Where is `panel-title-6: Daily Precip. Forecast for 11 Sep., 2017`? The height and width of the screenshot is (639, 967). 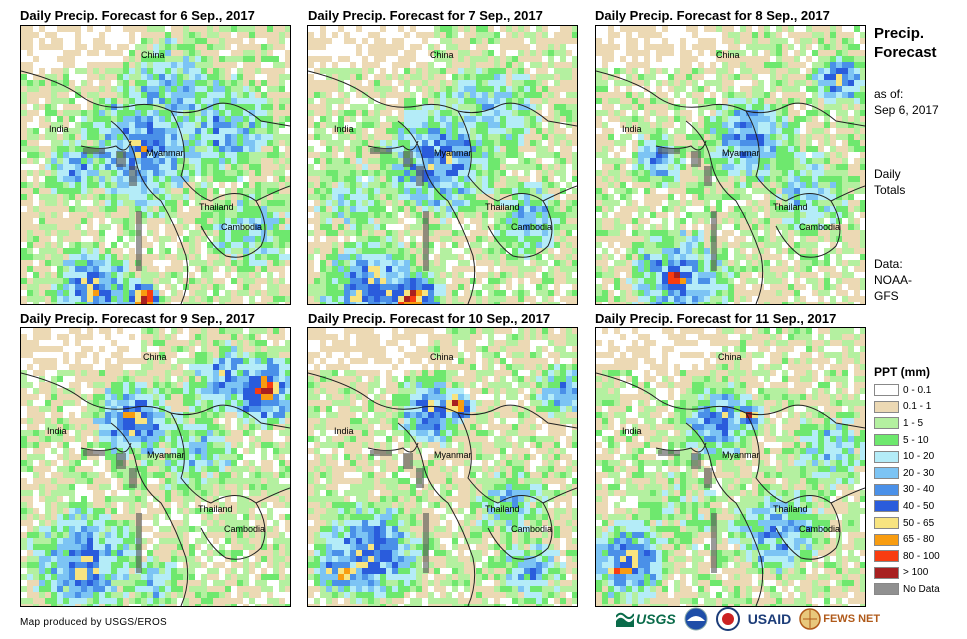
panel-title-6: Daily Precip. Forecast for 11 Sep., 2017 is located at coordinates (716, 318).